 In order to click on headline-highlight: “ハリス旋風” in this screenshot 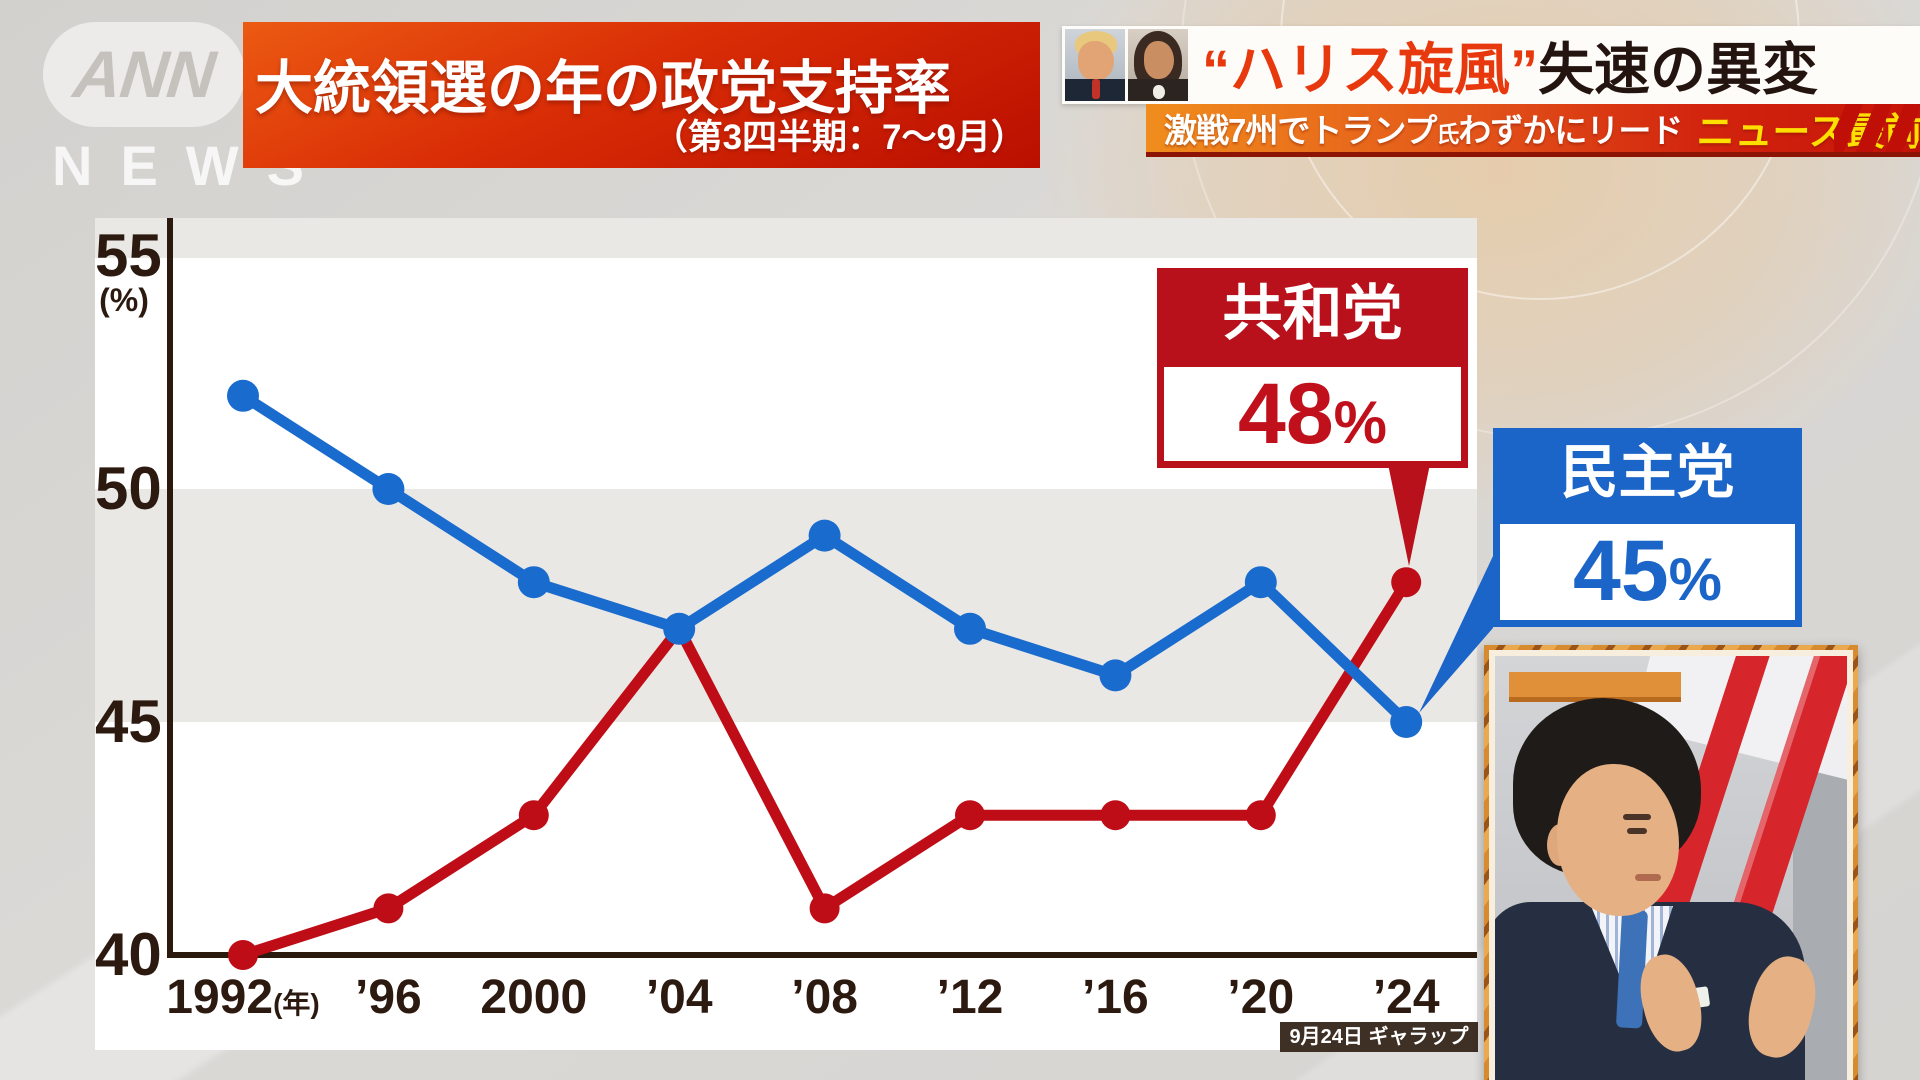, I will do `click(1370, 69)`.